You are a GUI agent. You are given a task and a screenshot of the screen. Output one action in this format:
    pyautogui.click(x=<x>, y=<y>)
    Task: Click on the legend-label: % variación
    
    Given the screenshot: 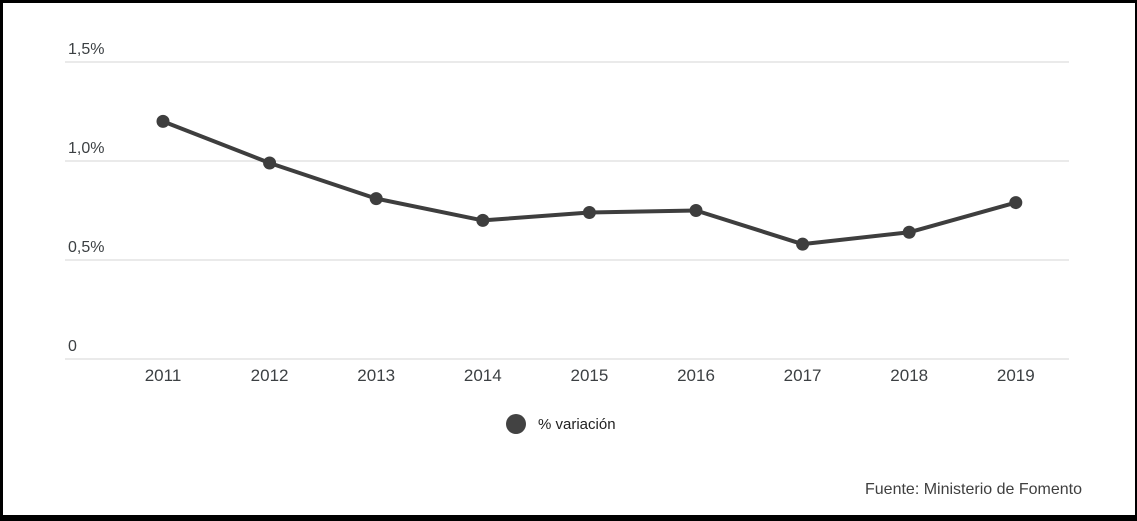 What is the action you would take?
    pyautogui.click(x=577, y=424)
    